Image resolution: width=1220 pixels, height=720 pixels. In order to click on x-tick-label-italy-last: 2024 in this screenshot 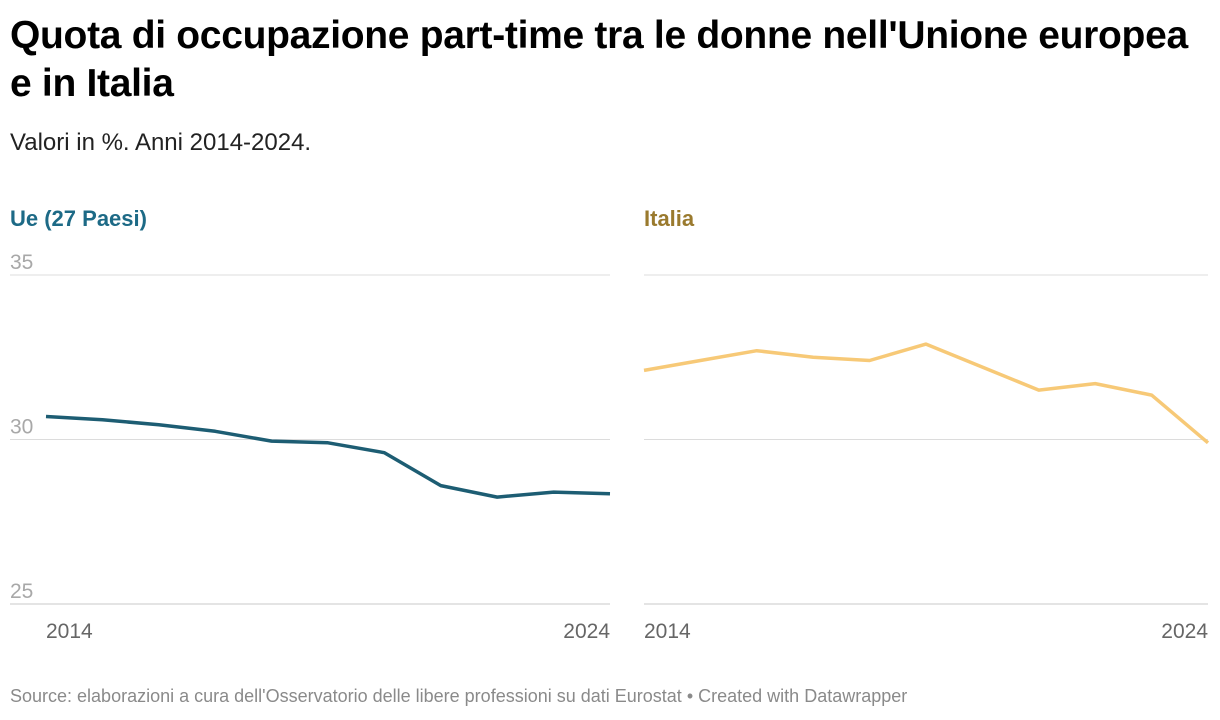, I will do `click(1184, 631)`.